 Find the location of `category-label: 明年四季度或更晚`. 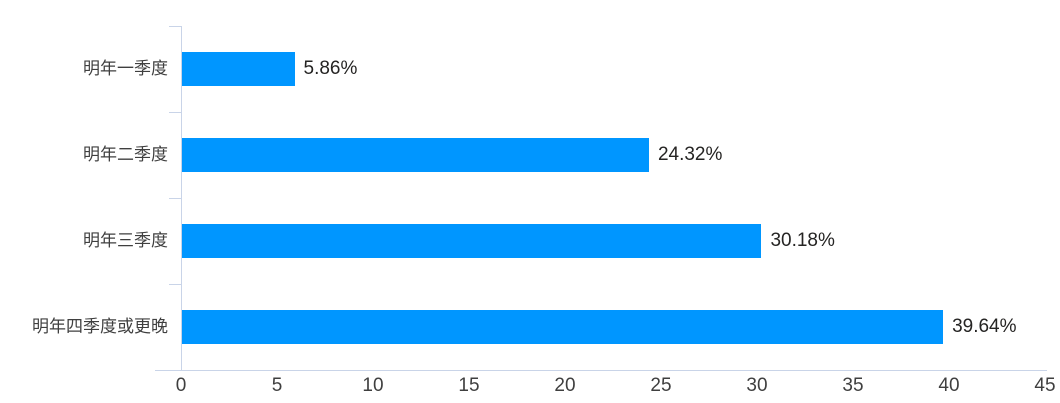

category-label: 明年四季度或更晚 is located at coordinates (100, 326).